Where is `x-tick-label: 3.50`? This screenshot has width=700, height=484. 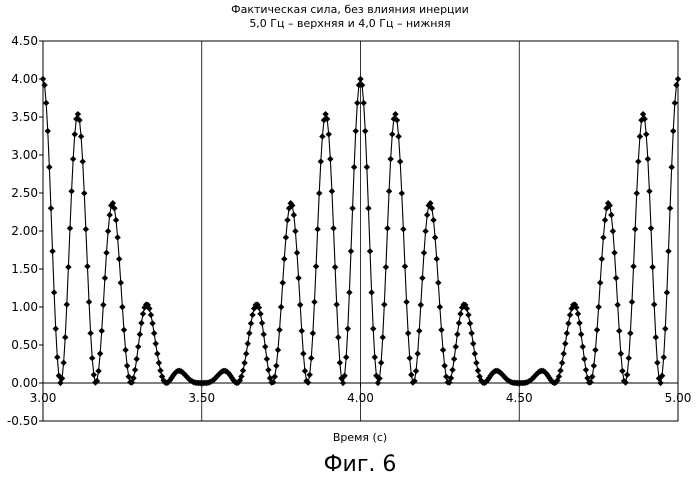 x-tick-label: 3.50 is located at coordinates (201, 398).